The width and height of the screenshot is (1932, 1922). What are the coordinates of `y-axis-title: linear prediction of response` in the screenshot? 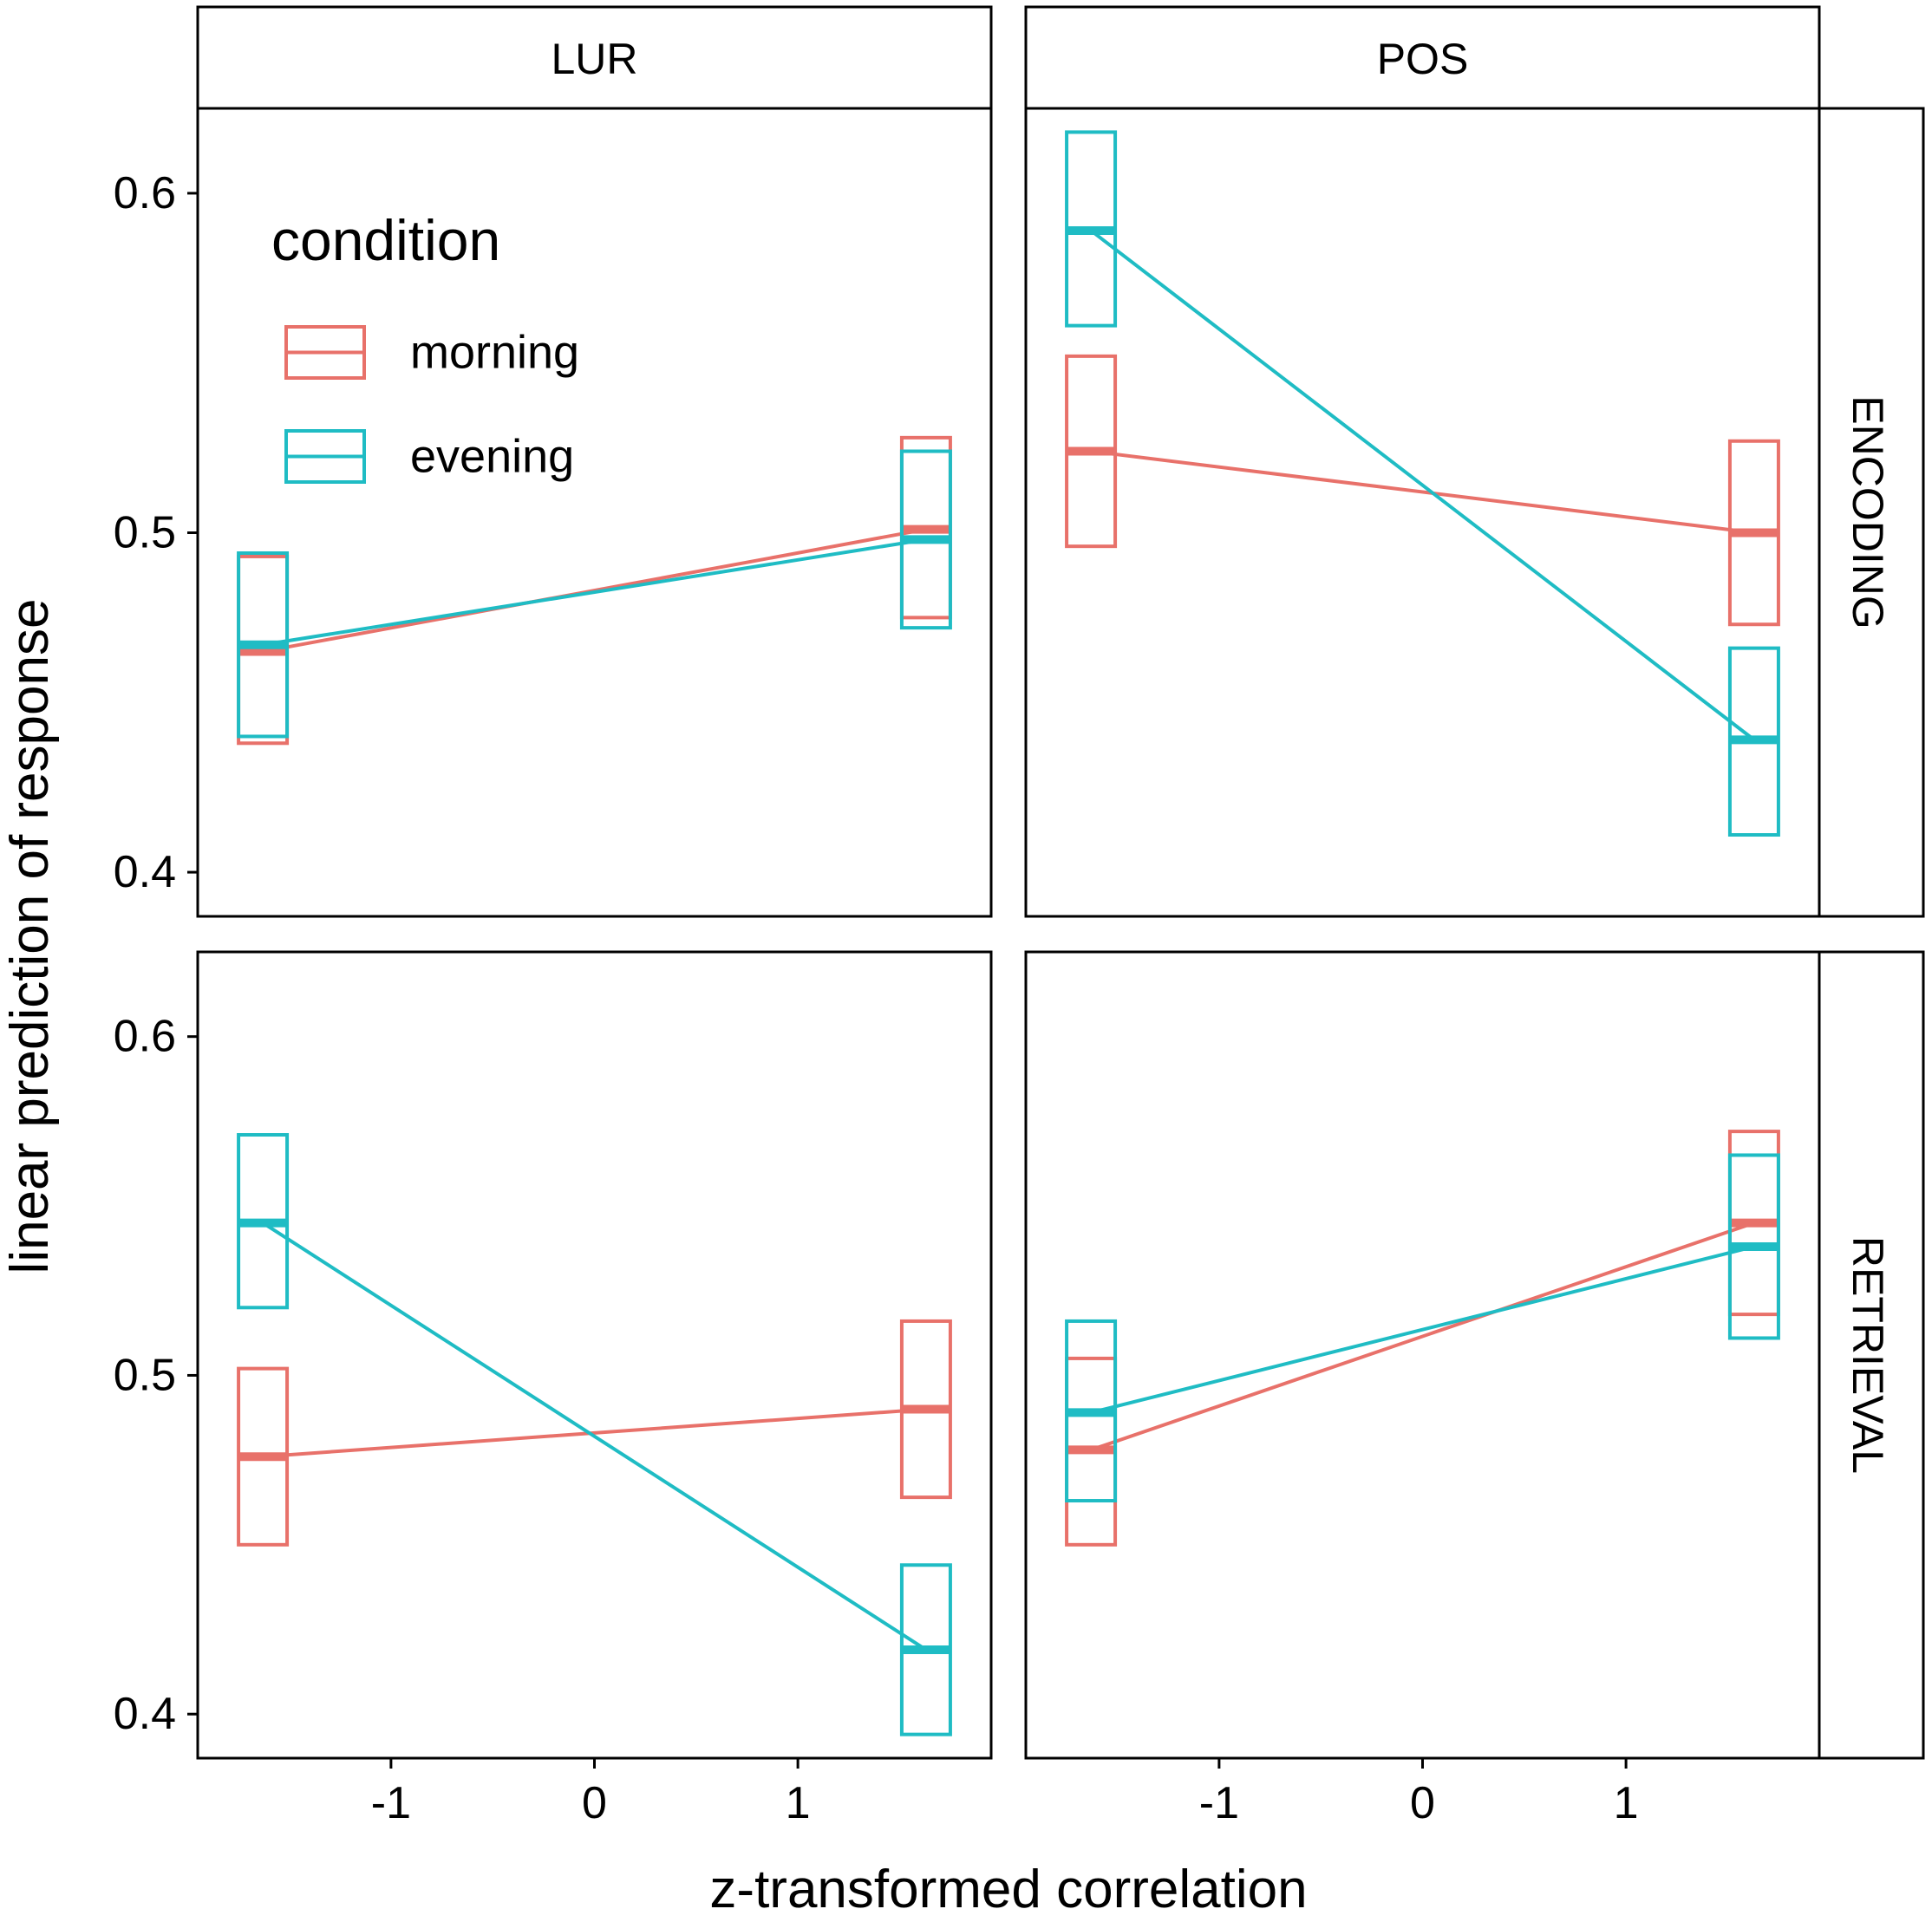 It's located at (30, 936).